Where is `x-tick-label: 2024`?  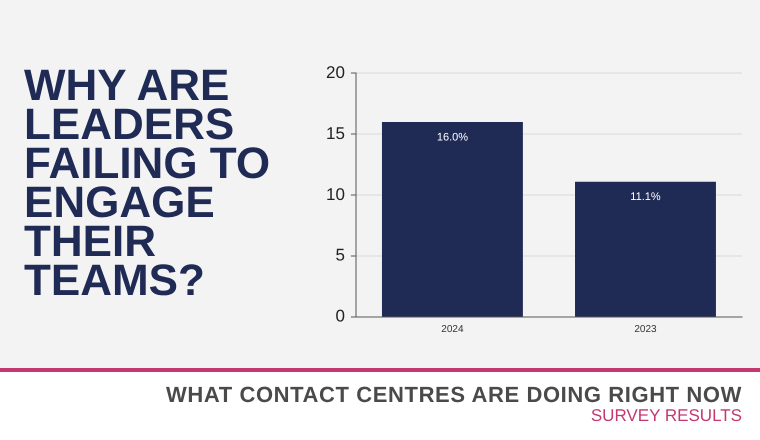
x-tick-label: 2024 is located at coordinates (452, 329).